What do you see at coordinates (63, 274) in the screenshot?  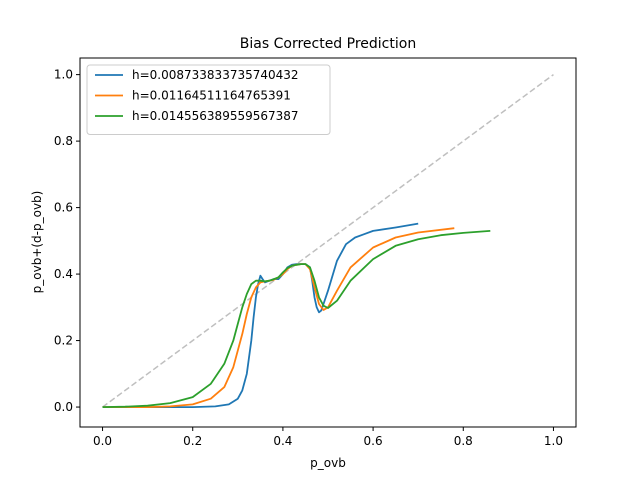 I see `y-tick-label: 0.4` at bounding box center [63, 274].